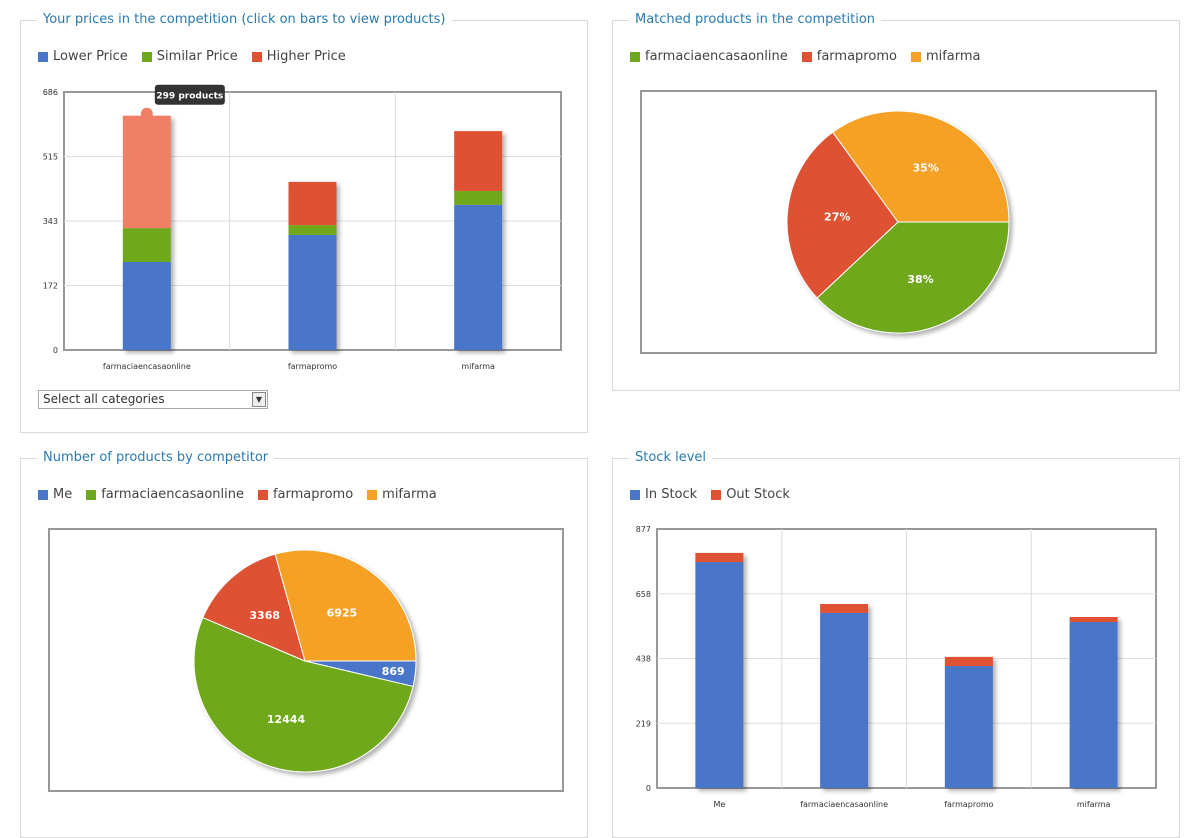  I want to click on matched-pie-chart: 38% 27% 35%, so click(898, 222).